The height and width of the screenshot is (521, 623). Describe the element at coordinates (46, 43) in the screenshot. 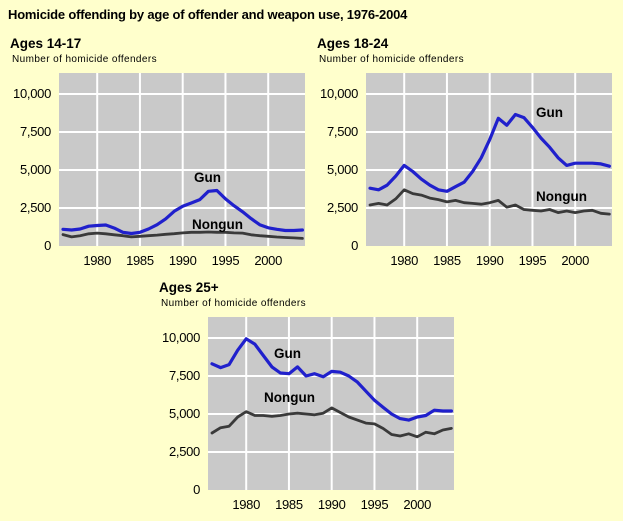

I see `chart-age-group-title: Ages 14-17` at that location.